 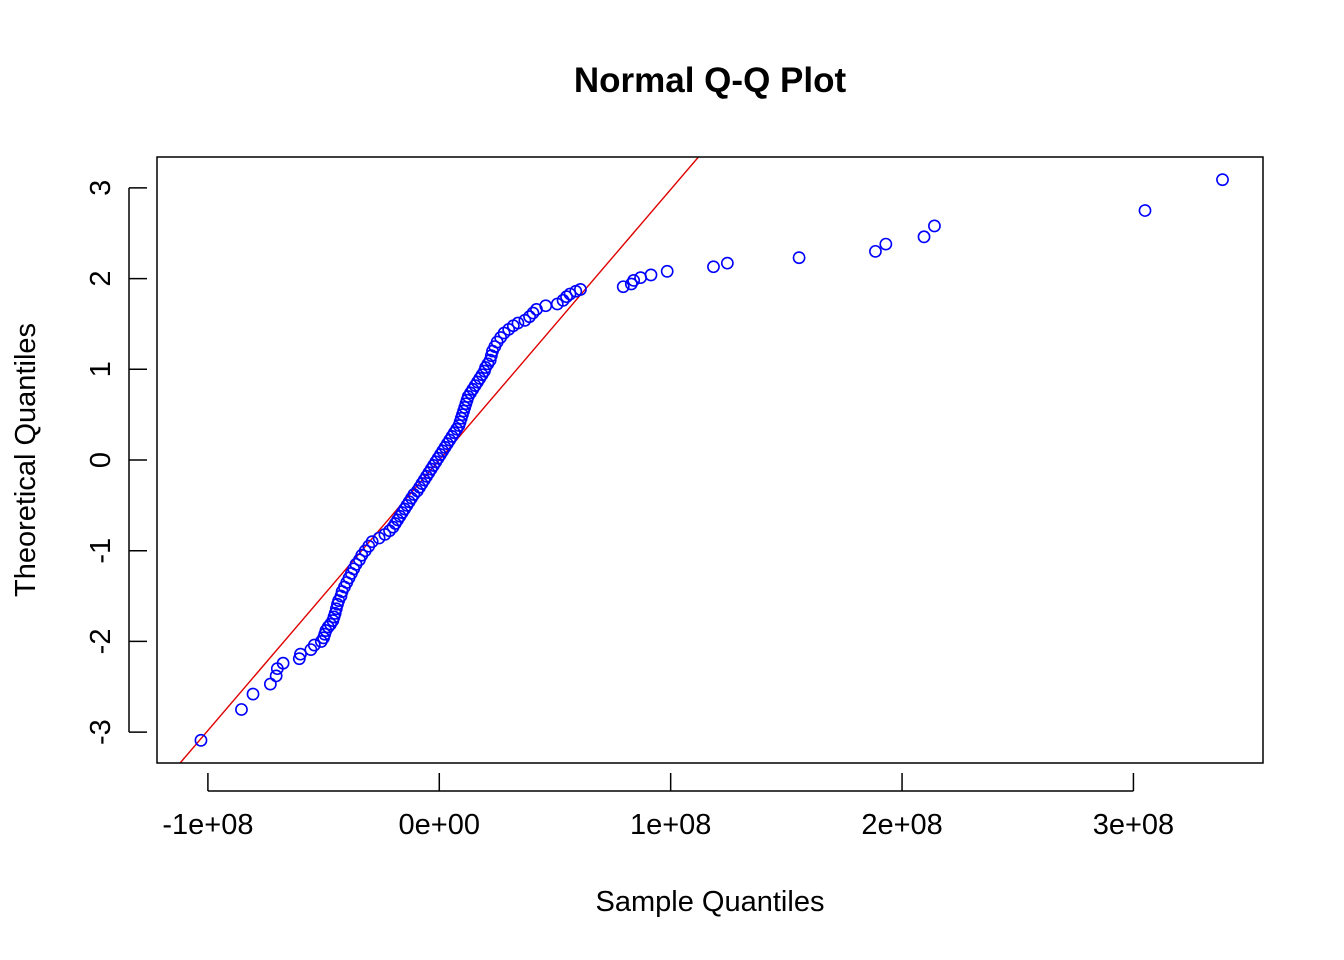 I want to click on x-tick-label: 0e+00, so click(x=439, y=825).